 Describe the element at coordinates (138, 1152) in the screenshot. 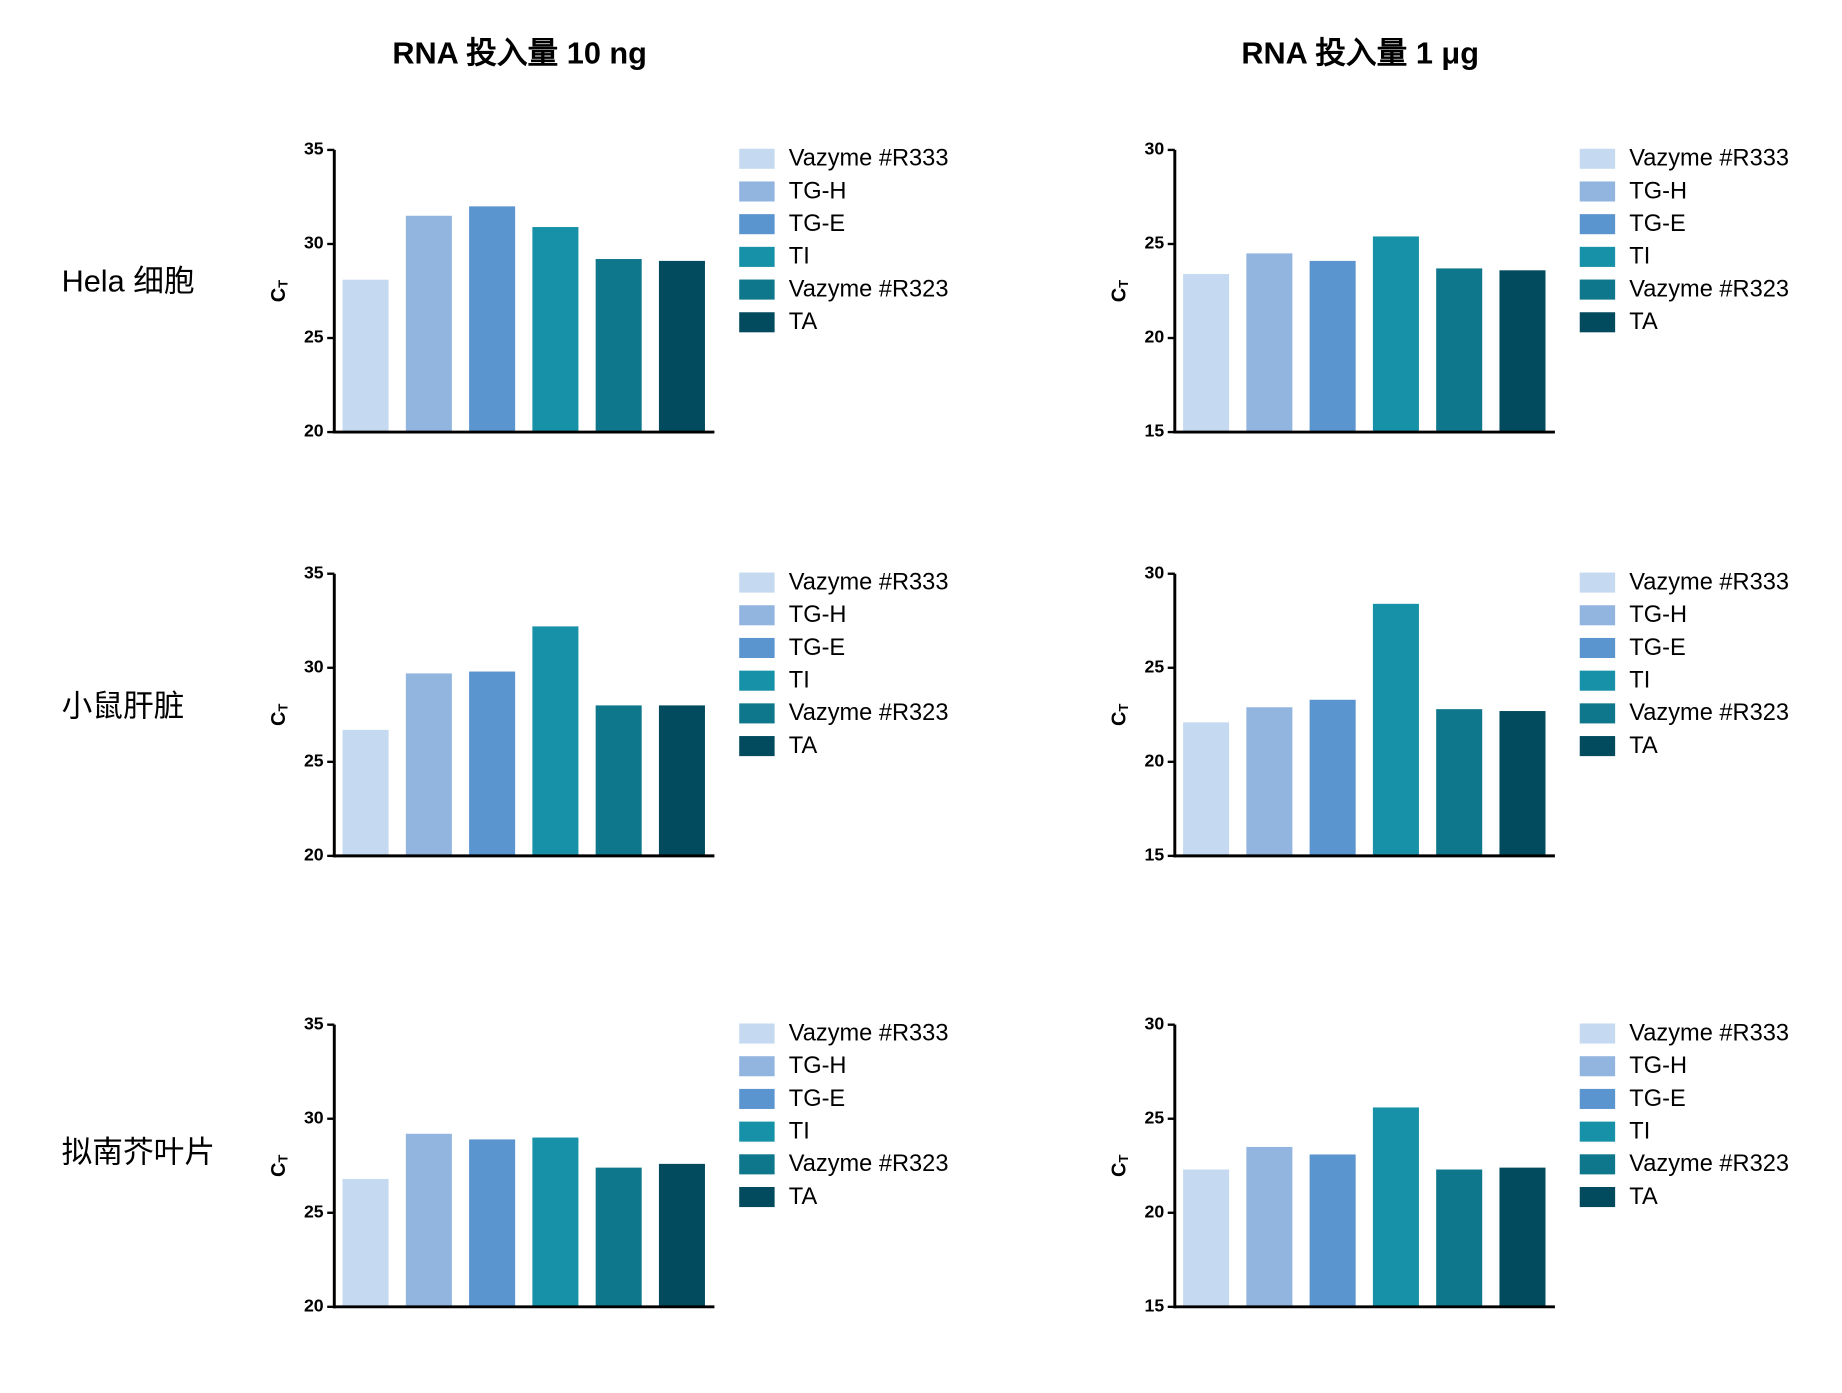

I see `row-label: 拟南芥叶片` at that location.